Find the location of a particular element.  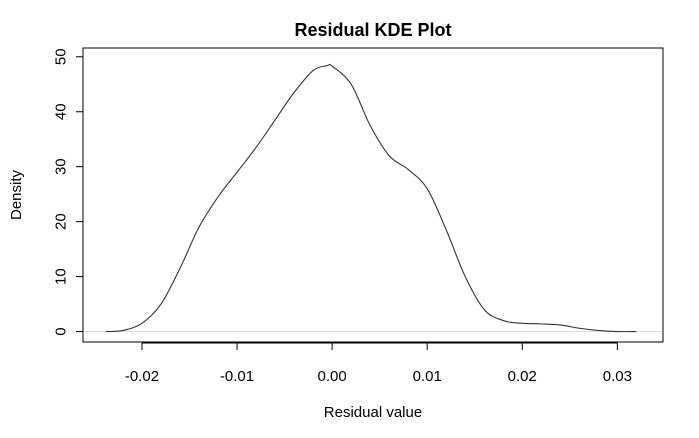

x-axis: -0.02 -0.01 0.00 0.01 0.02 0.03 is located at coordinates (378, 363).